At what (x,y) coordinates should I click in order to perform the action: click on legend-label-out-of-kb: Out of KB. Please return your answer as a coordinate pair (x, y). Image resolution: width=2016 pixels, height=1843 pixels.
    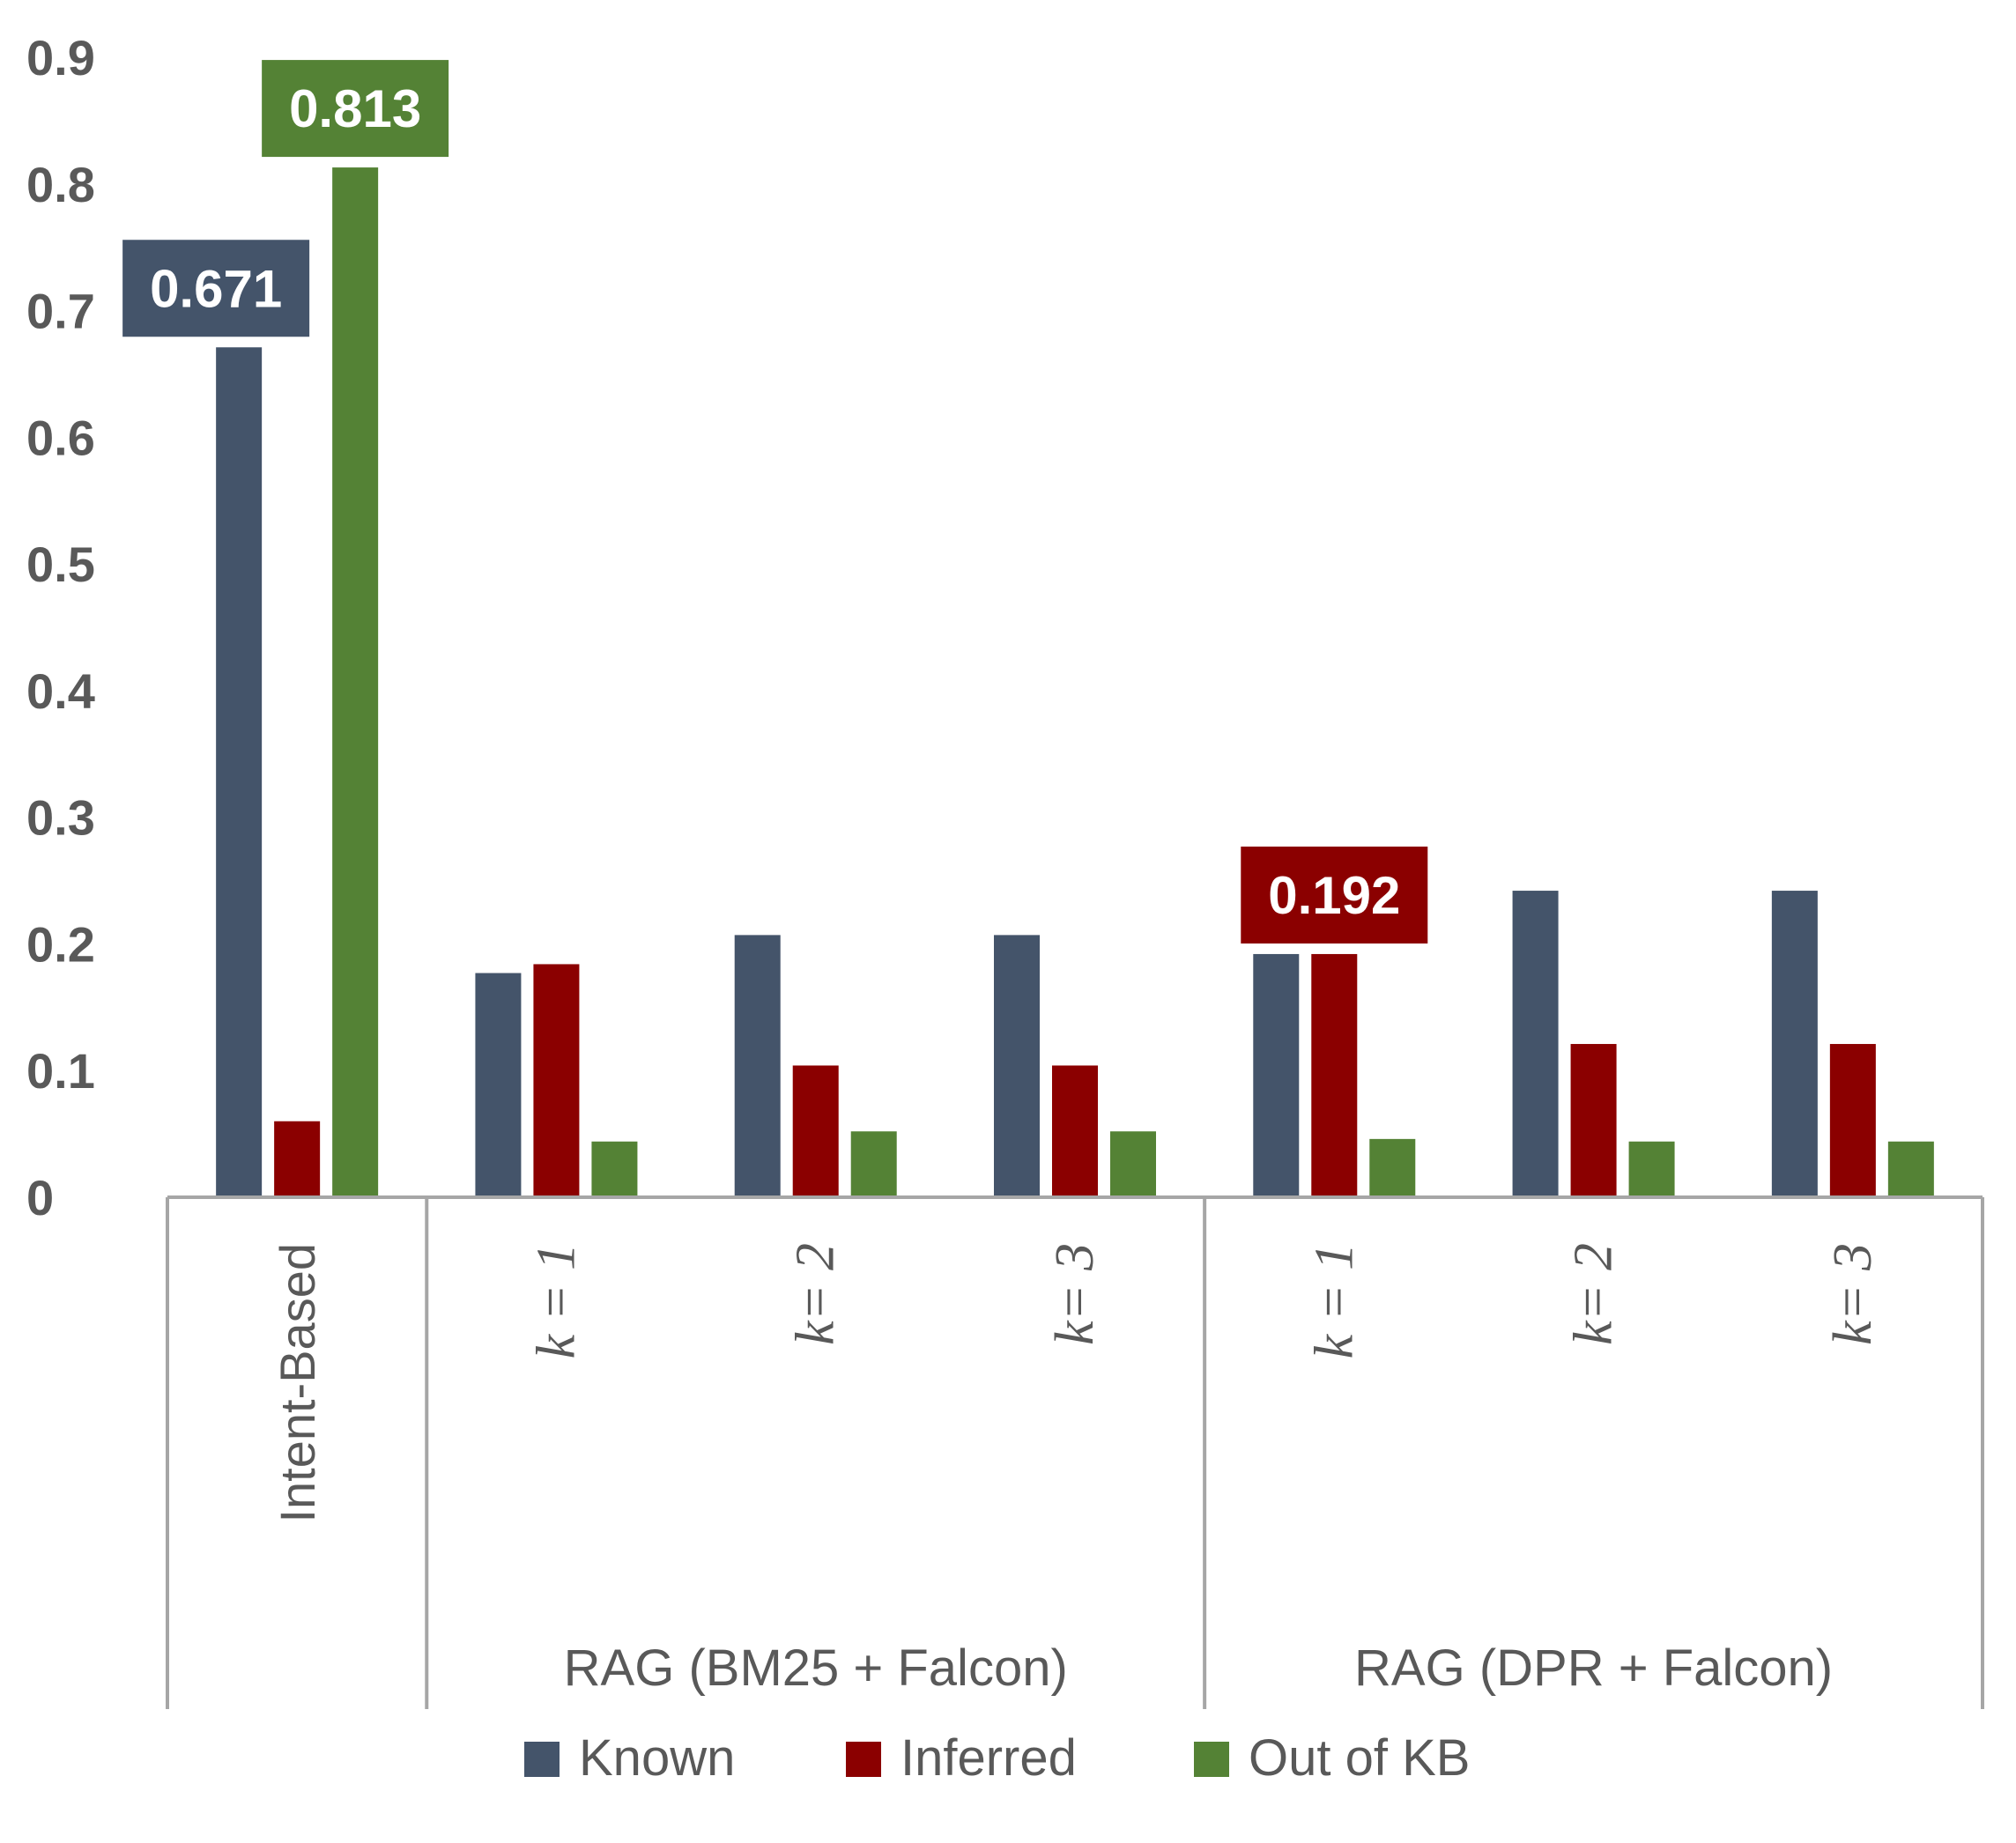
    Looking at the image, I should click on (1359, 1758).